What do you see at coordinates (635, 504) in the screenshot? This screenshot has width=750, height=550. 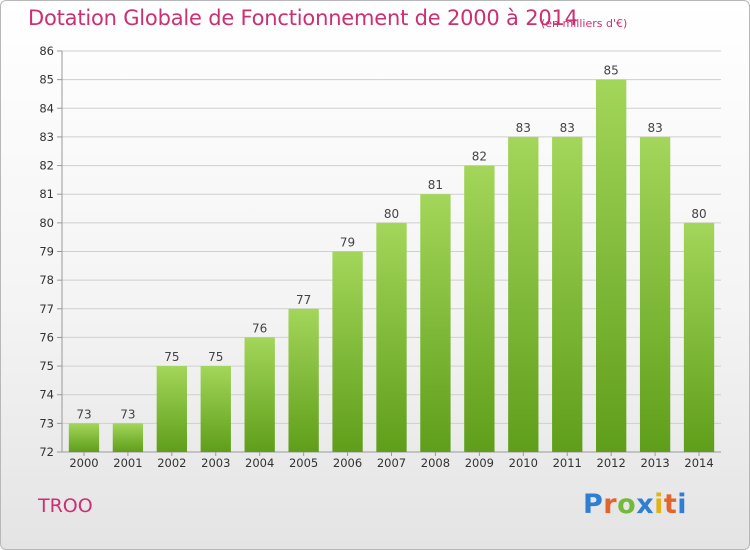 I see `proxiti-logo: Proxiti` at bounding box center [635, 504].